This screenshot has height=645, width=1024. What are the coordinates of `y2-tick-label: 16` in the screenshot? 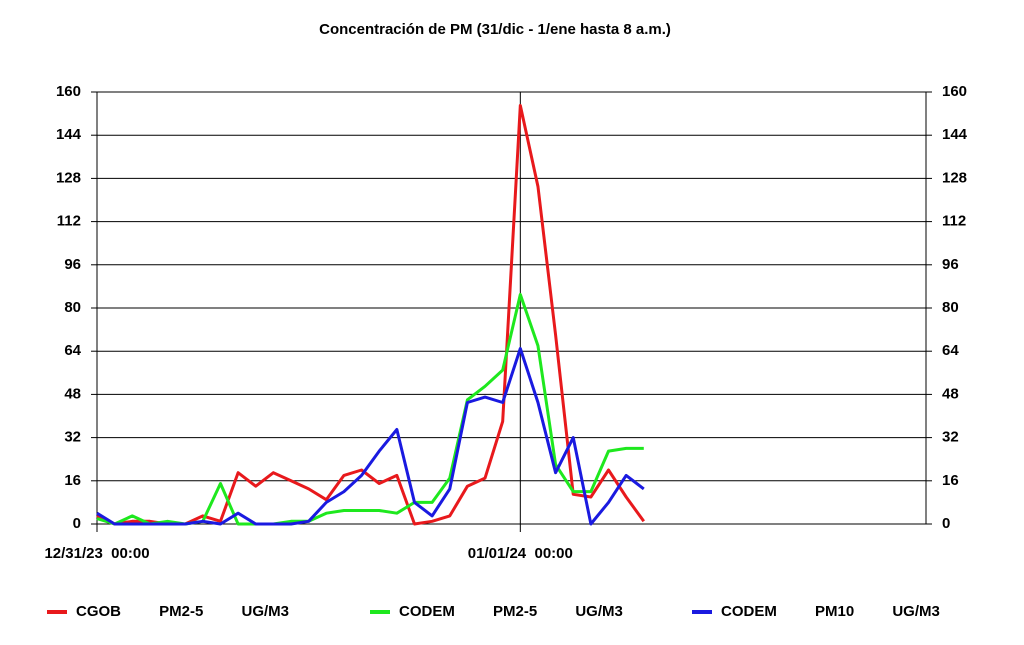 It's located at (950, 480).